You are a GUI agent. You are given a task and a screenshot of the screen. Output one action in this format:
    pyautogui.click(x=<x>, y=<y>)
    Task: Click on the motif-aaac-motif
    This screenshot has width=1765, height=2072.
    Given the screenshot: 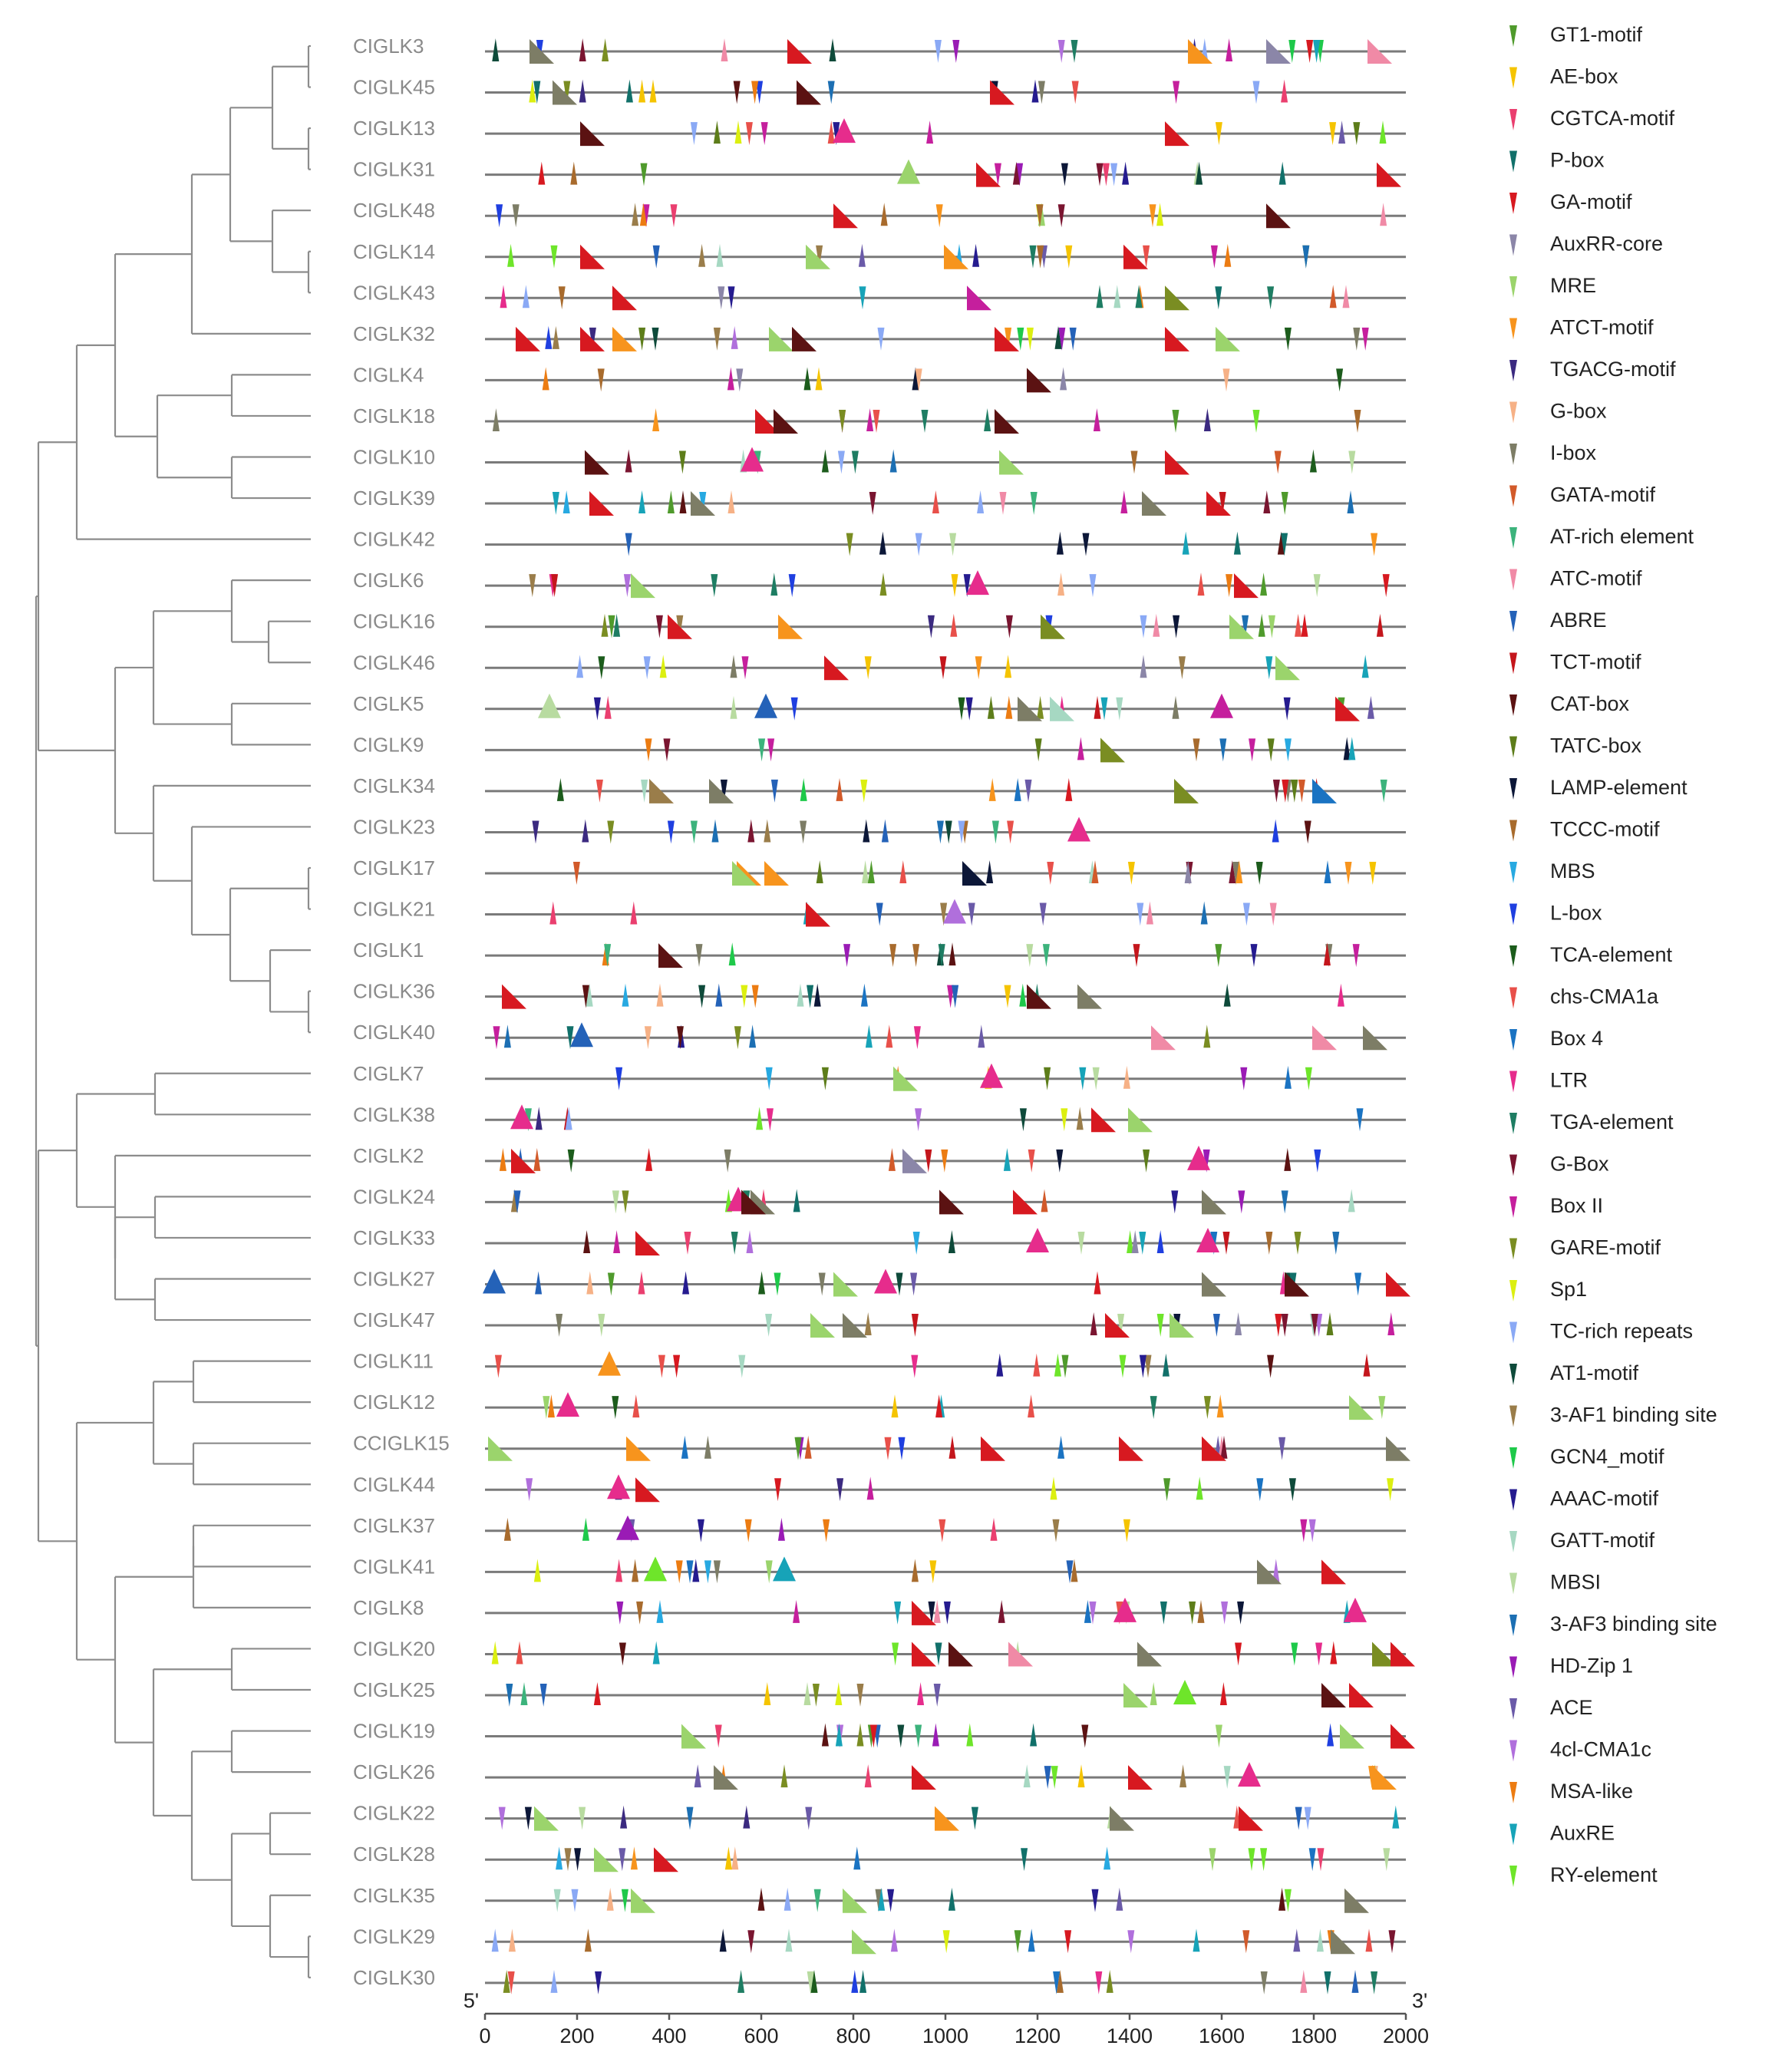 What is the action you would take?
    pyautogui.click(x=836, y=134)
    